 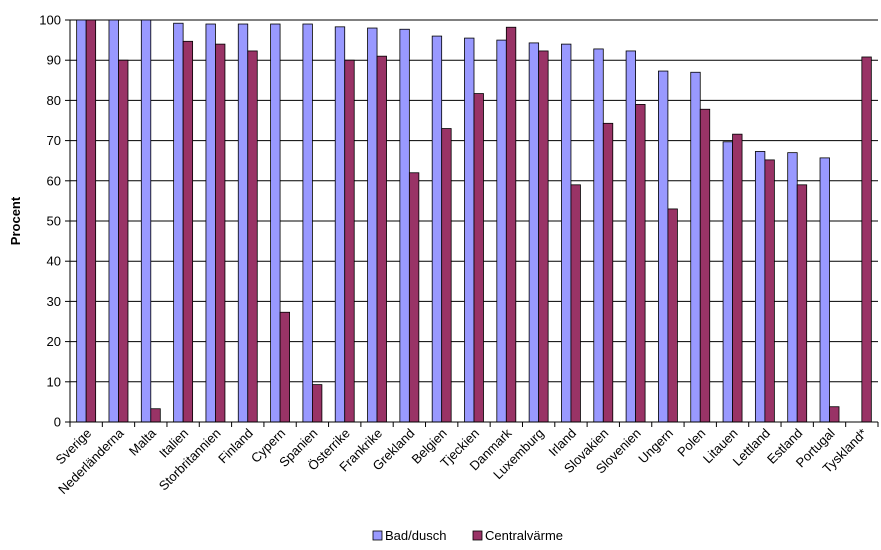 I want to click on y-tick-label: 10, so click(x=54, y=381).